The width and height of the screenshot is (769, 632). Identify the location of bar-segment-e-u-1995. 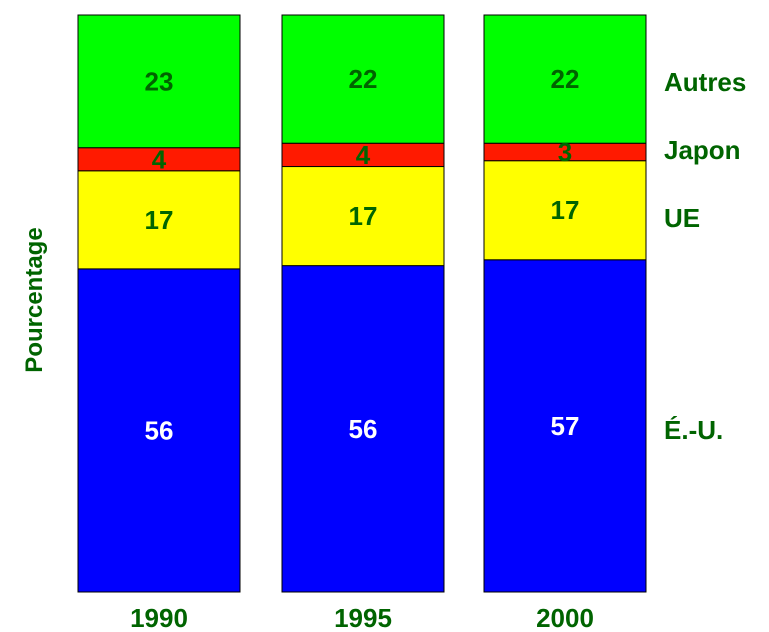
(363, 429).